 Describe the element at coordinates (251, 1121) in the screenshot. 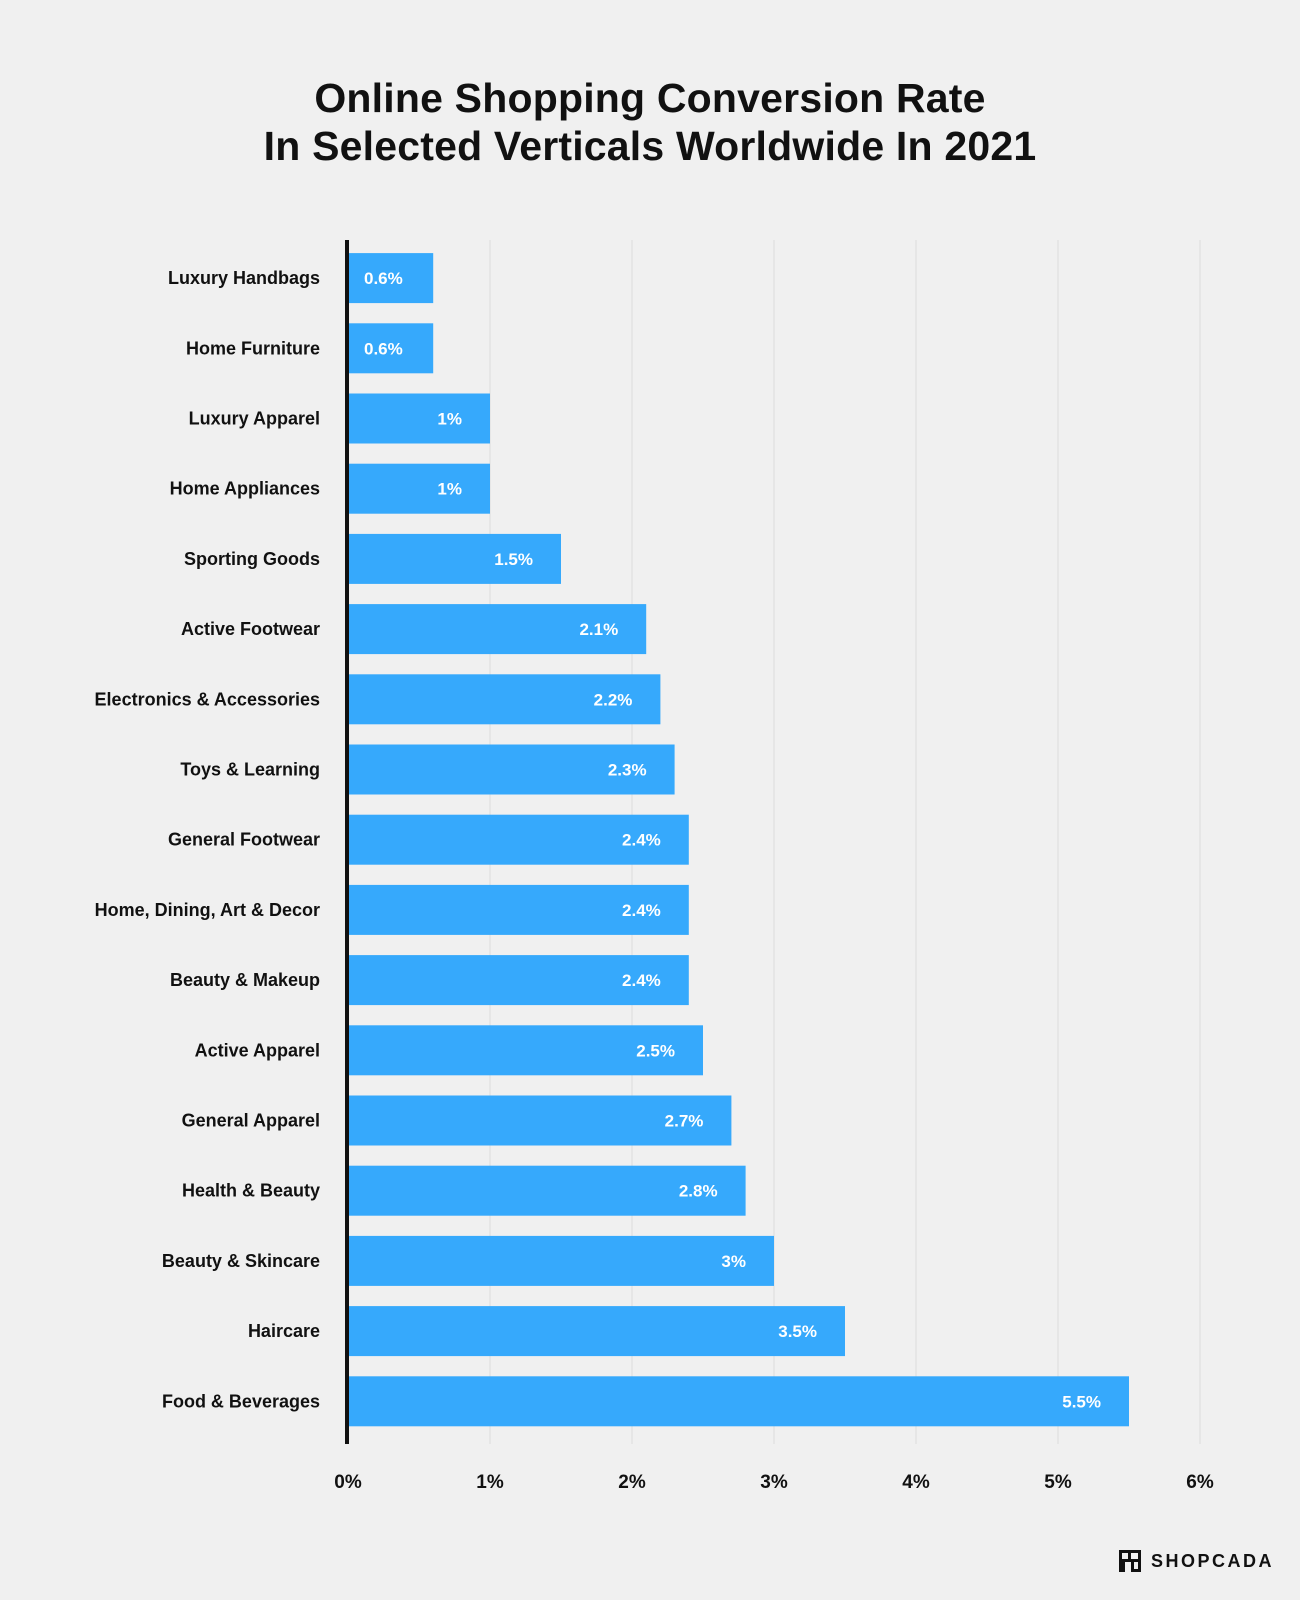

I see `category-label: General Apparel` at that location.